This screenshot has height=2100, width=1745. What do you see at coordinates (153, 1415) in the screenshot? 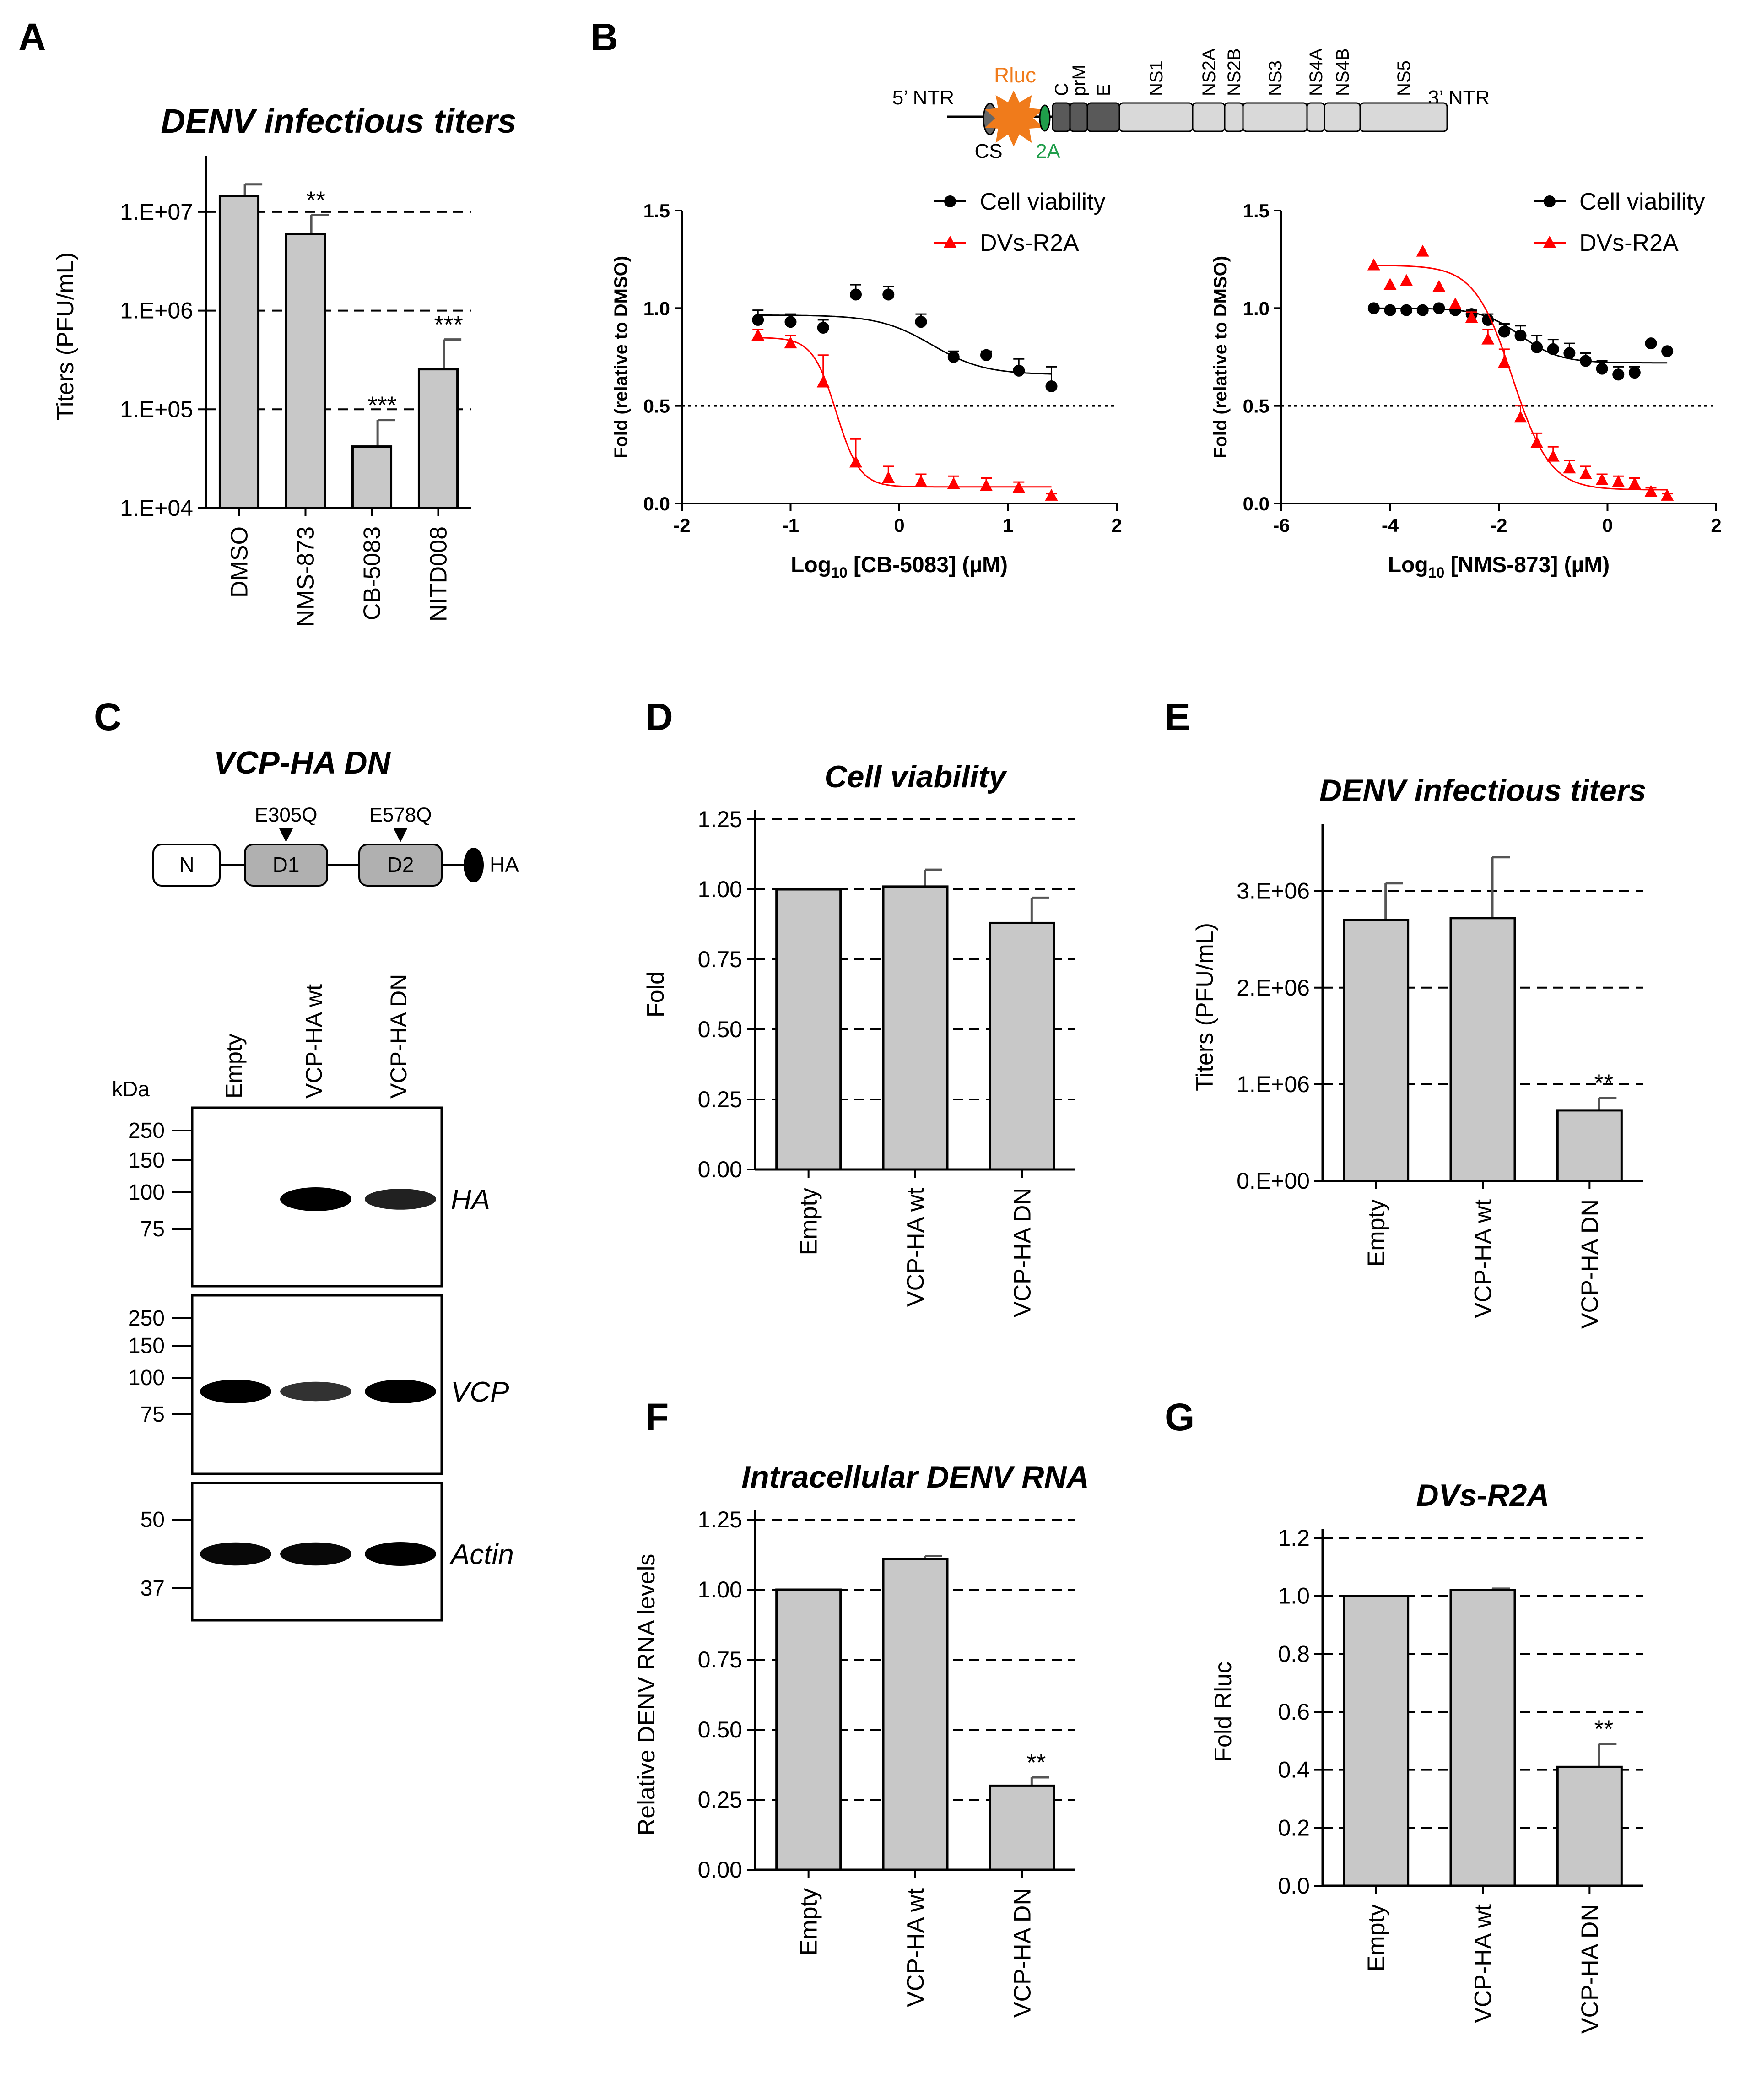
I see `marker-label: 75` at bounding box center [153, 1415].